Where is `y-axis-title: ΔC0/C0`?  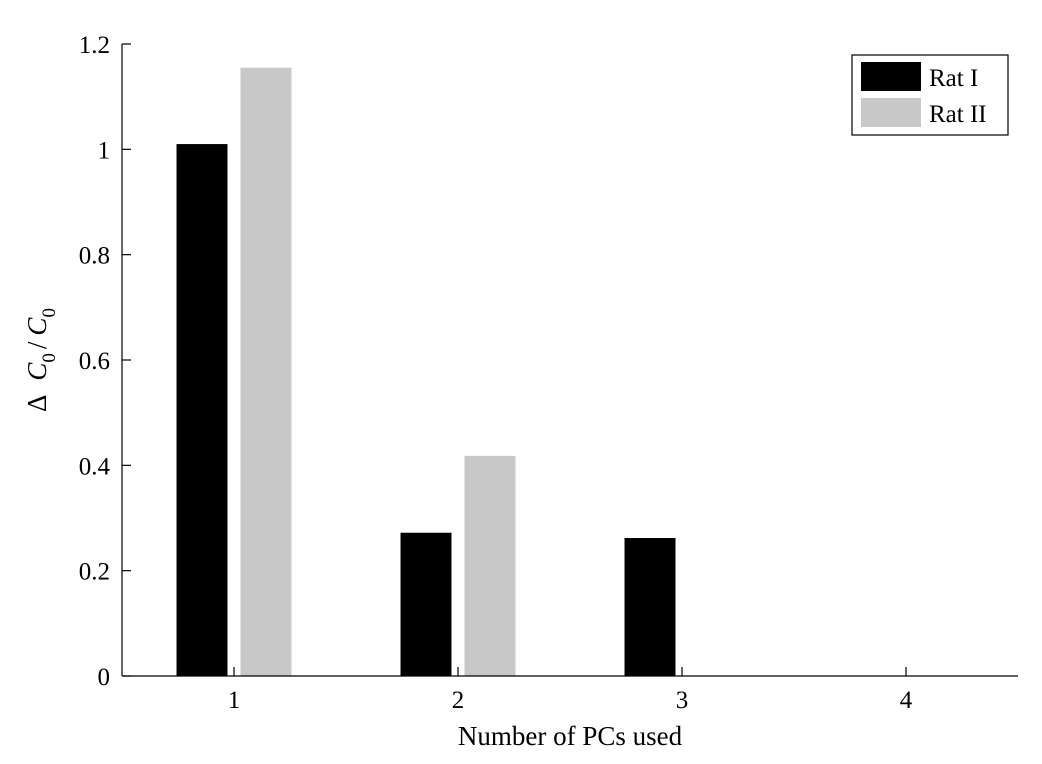 y-axis-title: ΔC0/C0 is located at coordinates (41, 360).